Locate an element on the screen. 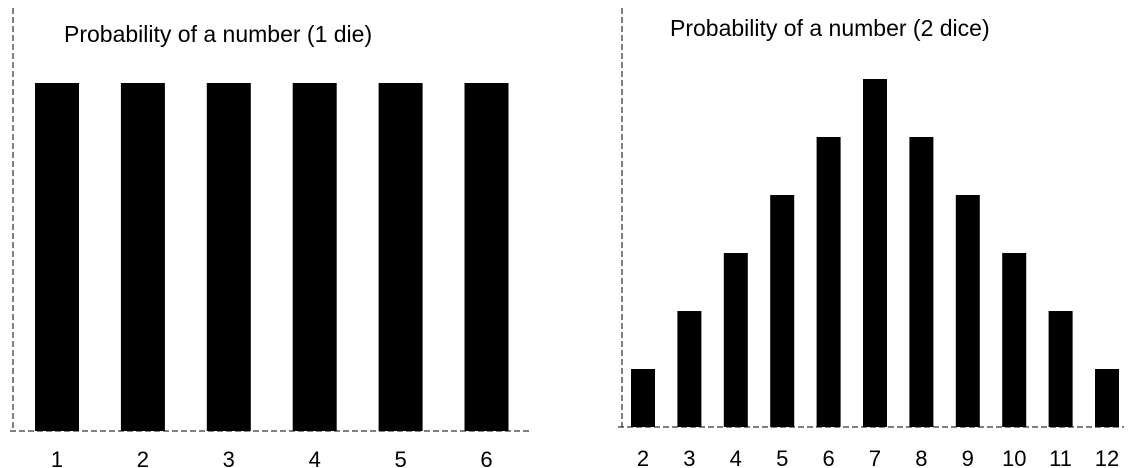 This screenshot has height=468, width=1128. one-die-tick-label: 4 is located at coordinates (315, 457).